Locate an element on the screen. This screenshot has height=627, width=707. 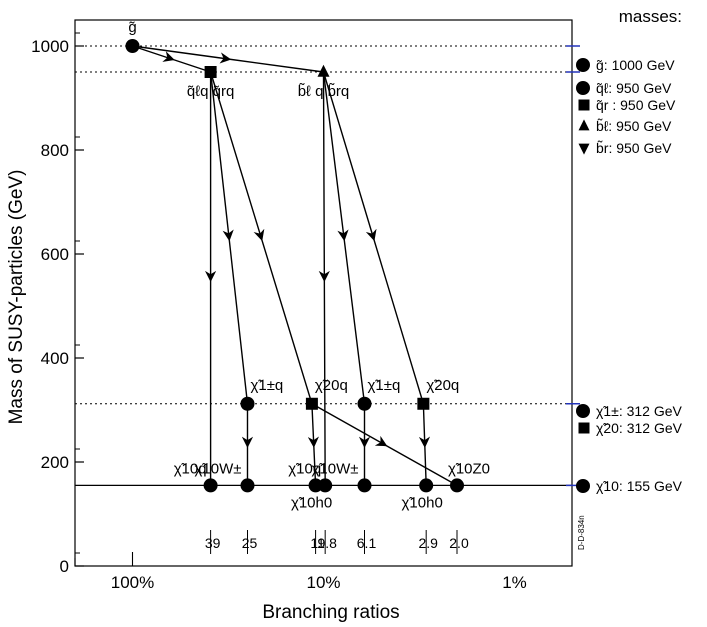
node-sbottom is located at coordinates (323, 70).